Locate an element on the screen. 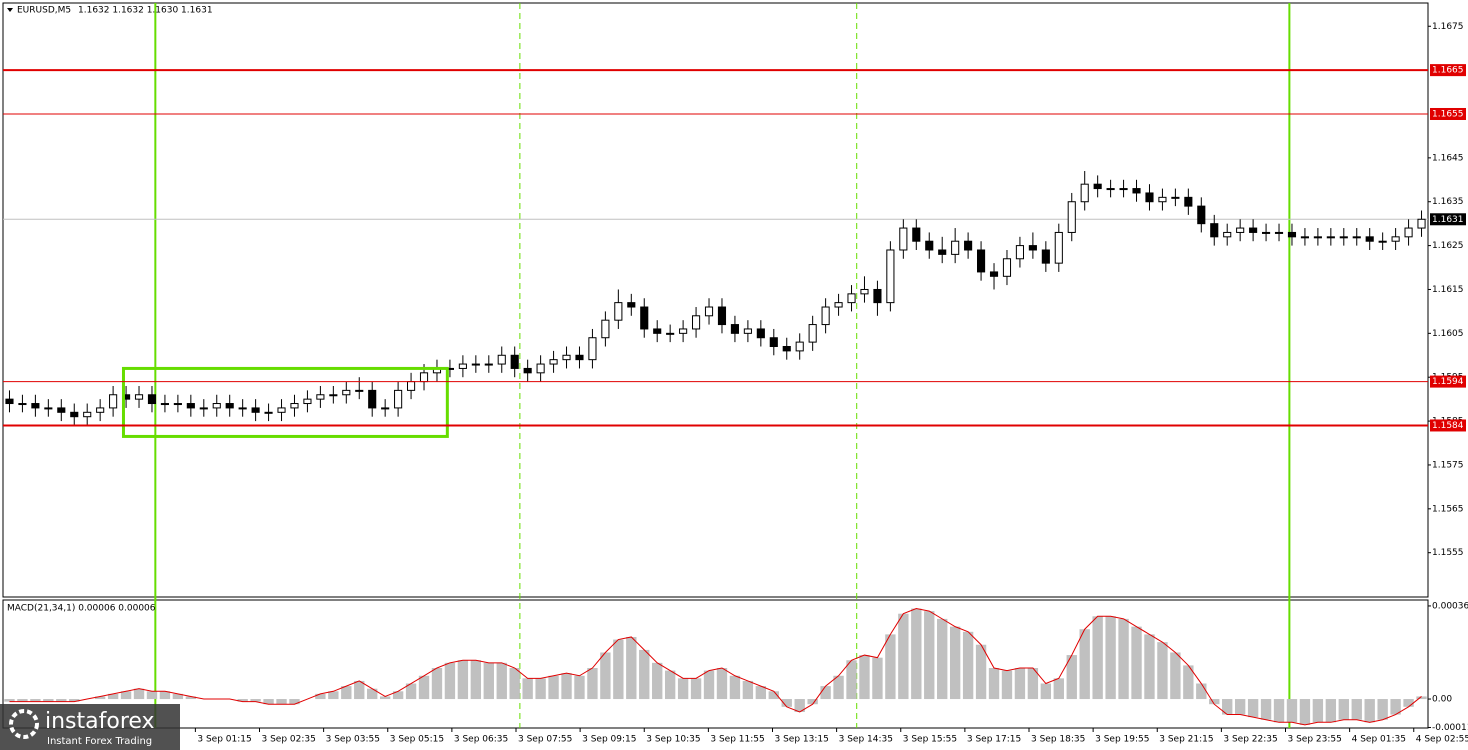 This screenshot has width=1468, height=750. x-tick-label: 3 Sep 05:15 is located at coordinates (417, 740).